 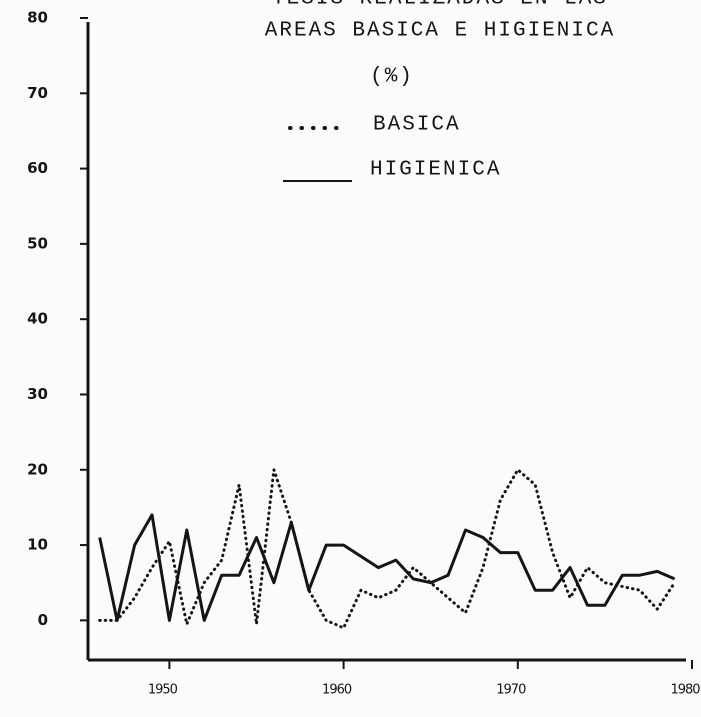 What do you see at coordinates (511, 690) in the screenshot?
I see `x-tick-label: 1970` at bounding box center [511, 690].